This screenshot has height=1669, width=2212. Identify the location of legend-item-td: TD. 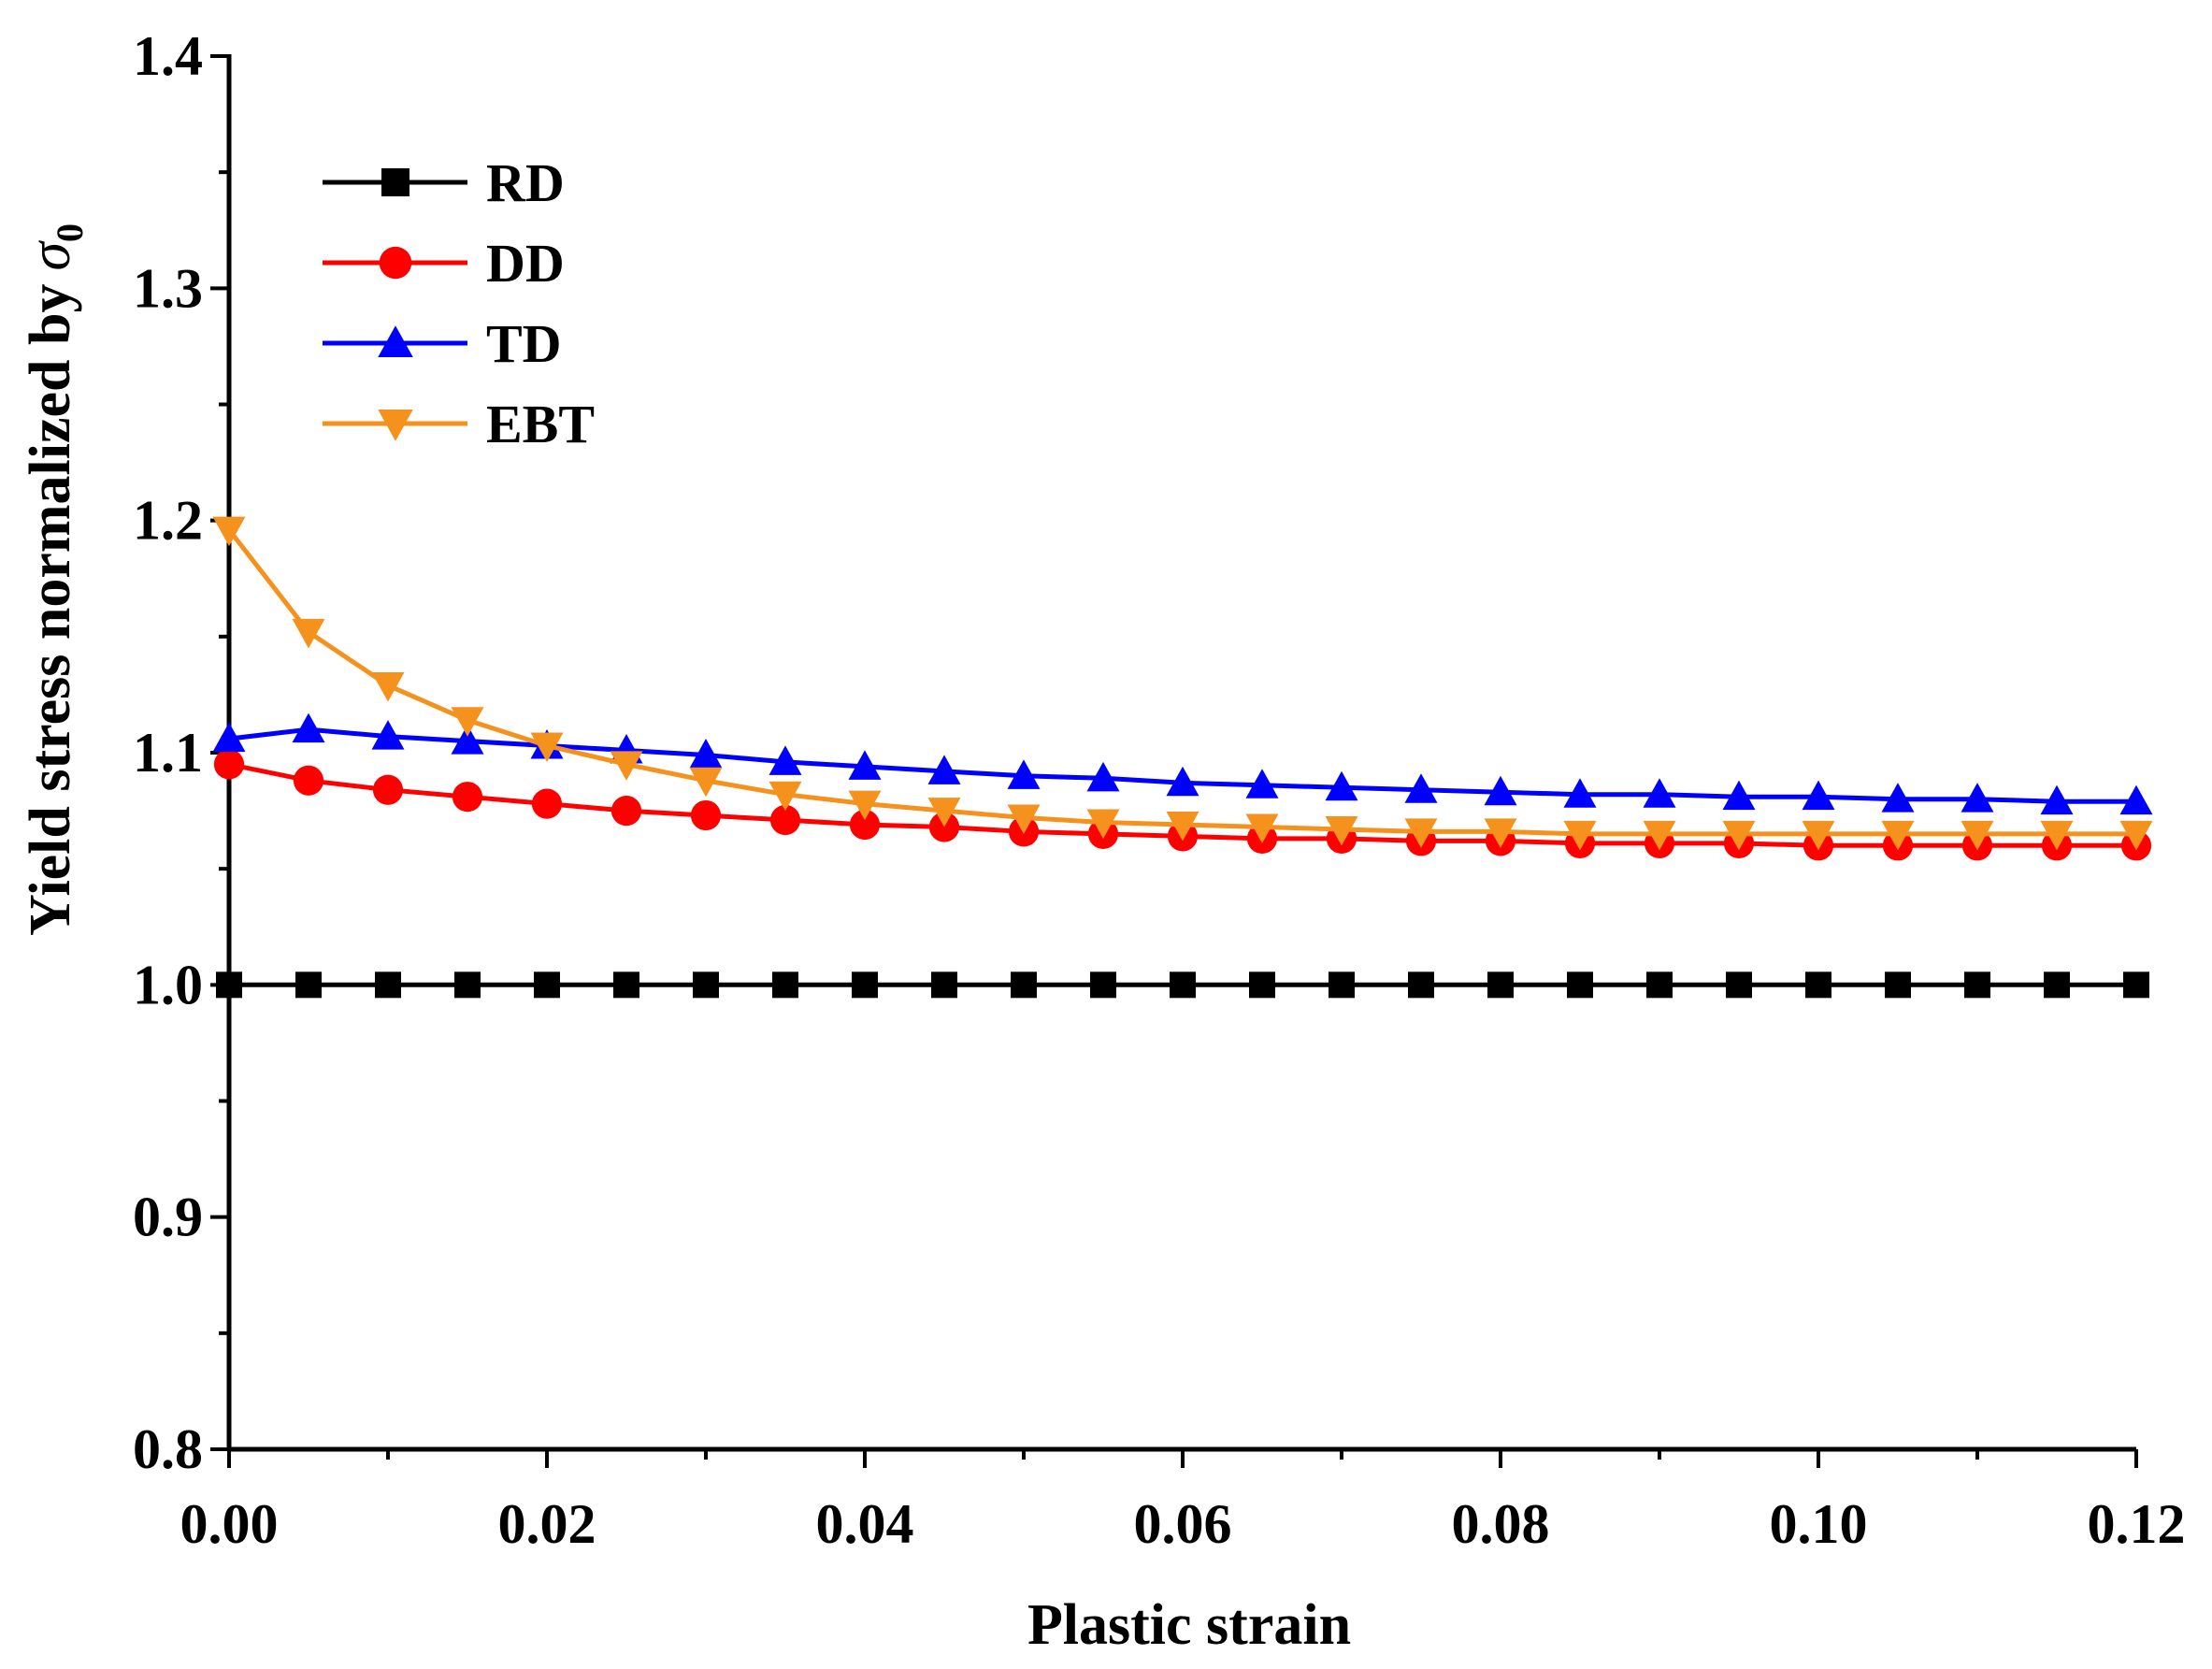
(442, 344).